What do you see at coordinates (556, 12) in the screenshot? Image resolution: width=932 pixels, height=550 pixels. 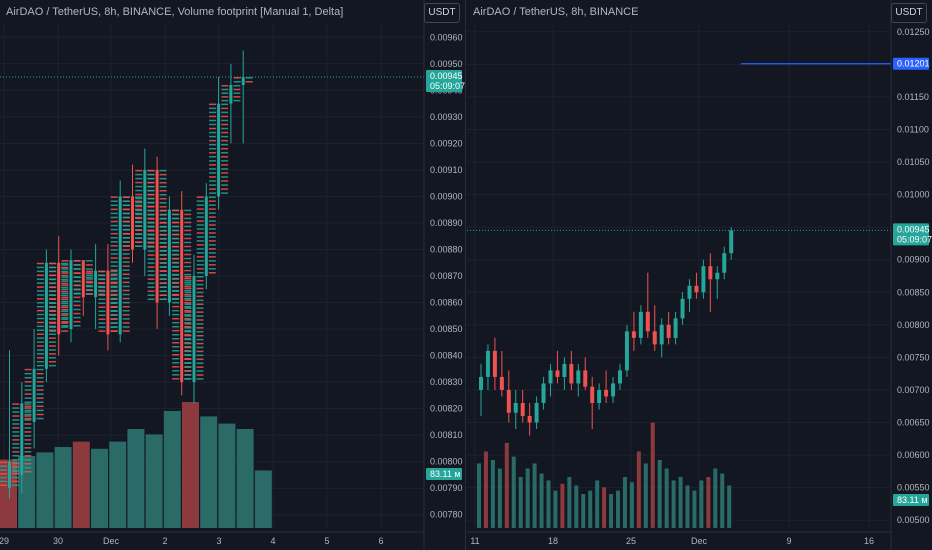 I see `right-chart-legend: AirDAO / TetherUS, 8h, BINANCE` at bounding box center [556, 12].